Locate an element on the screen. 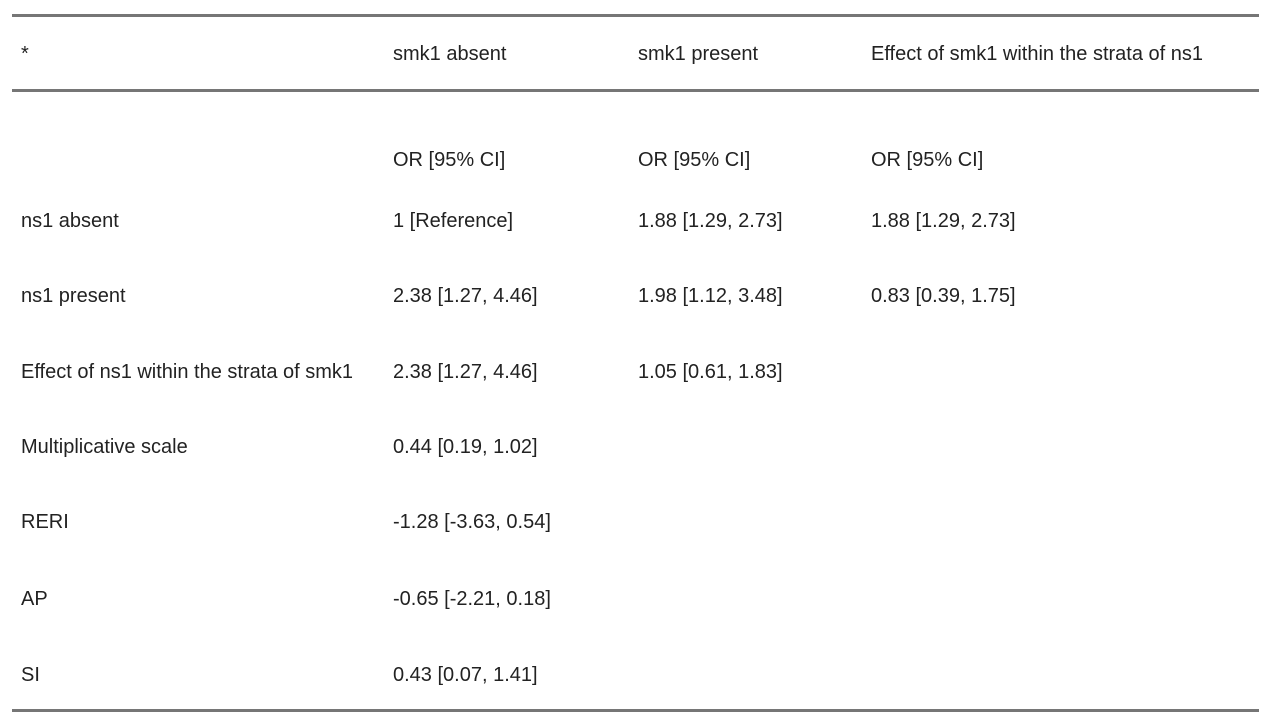 The height and width of the screenshot is (720, 1280). row-label: Effect of ns1 within the strata of smk1 is located at coordinates (187, 372).